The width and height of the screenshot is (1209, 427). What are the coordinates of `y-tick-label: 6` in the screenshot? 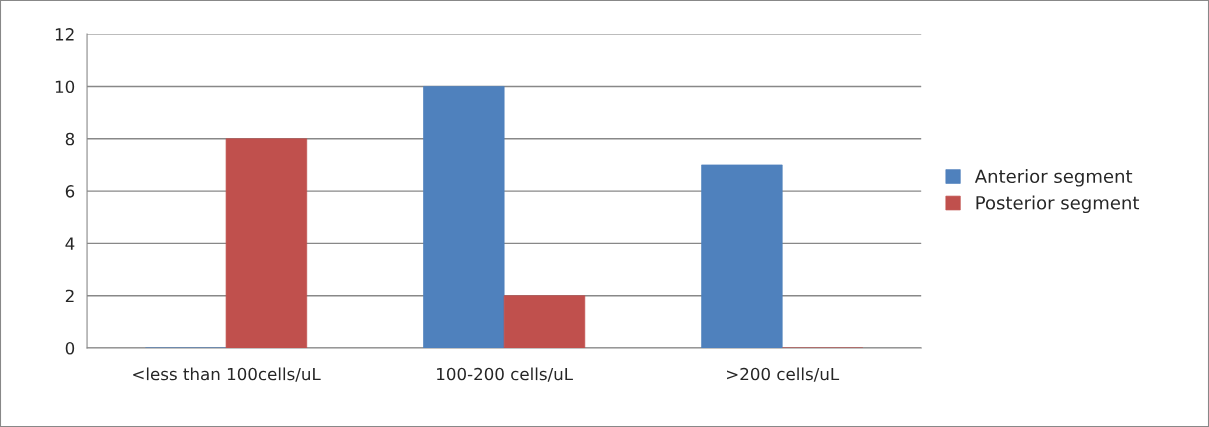 It's located at (70, 191).